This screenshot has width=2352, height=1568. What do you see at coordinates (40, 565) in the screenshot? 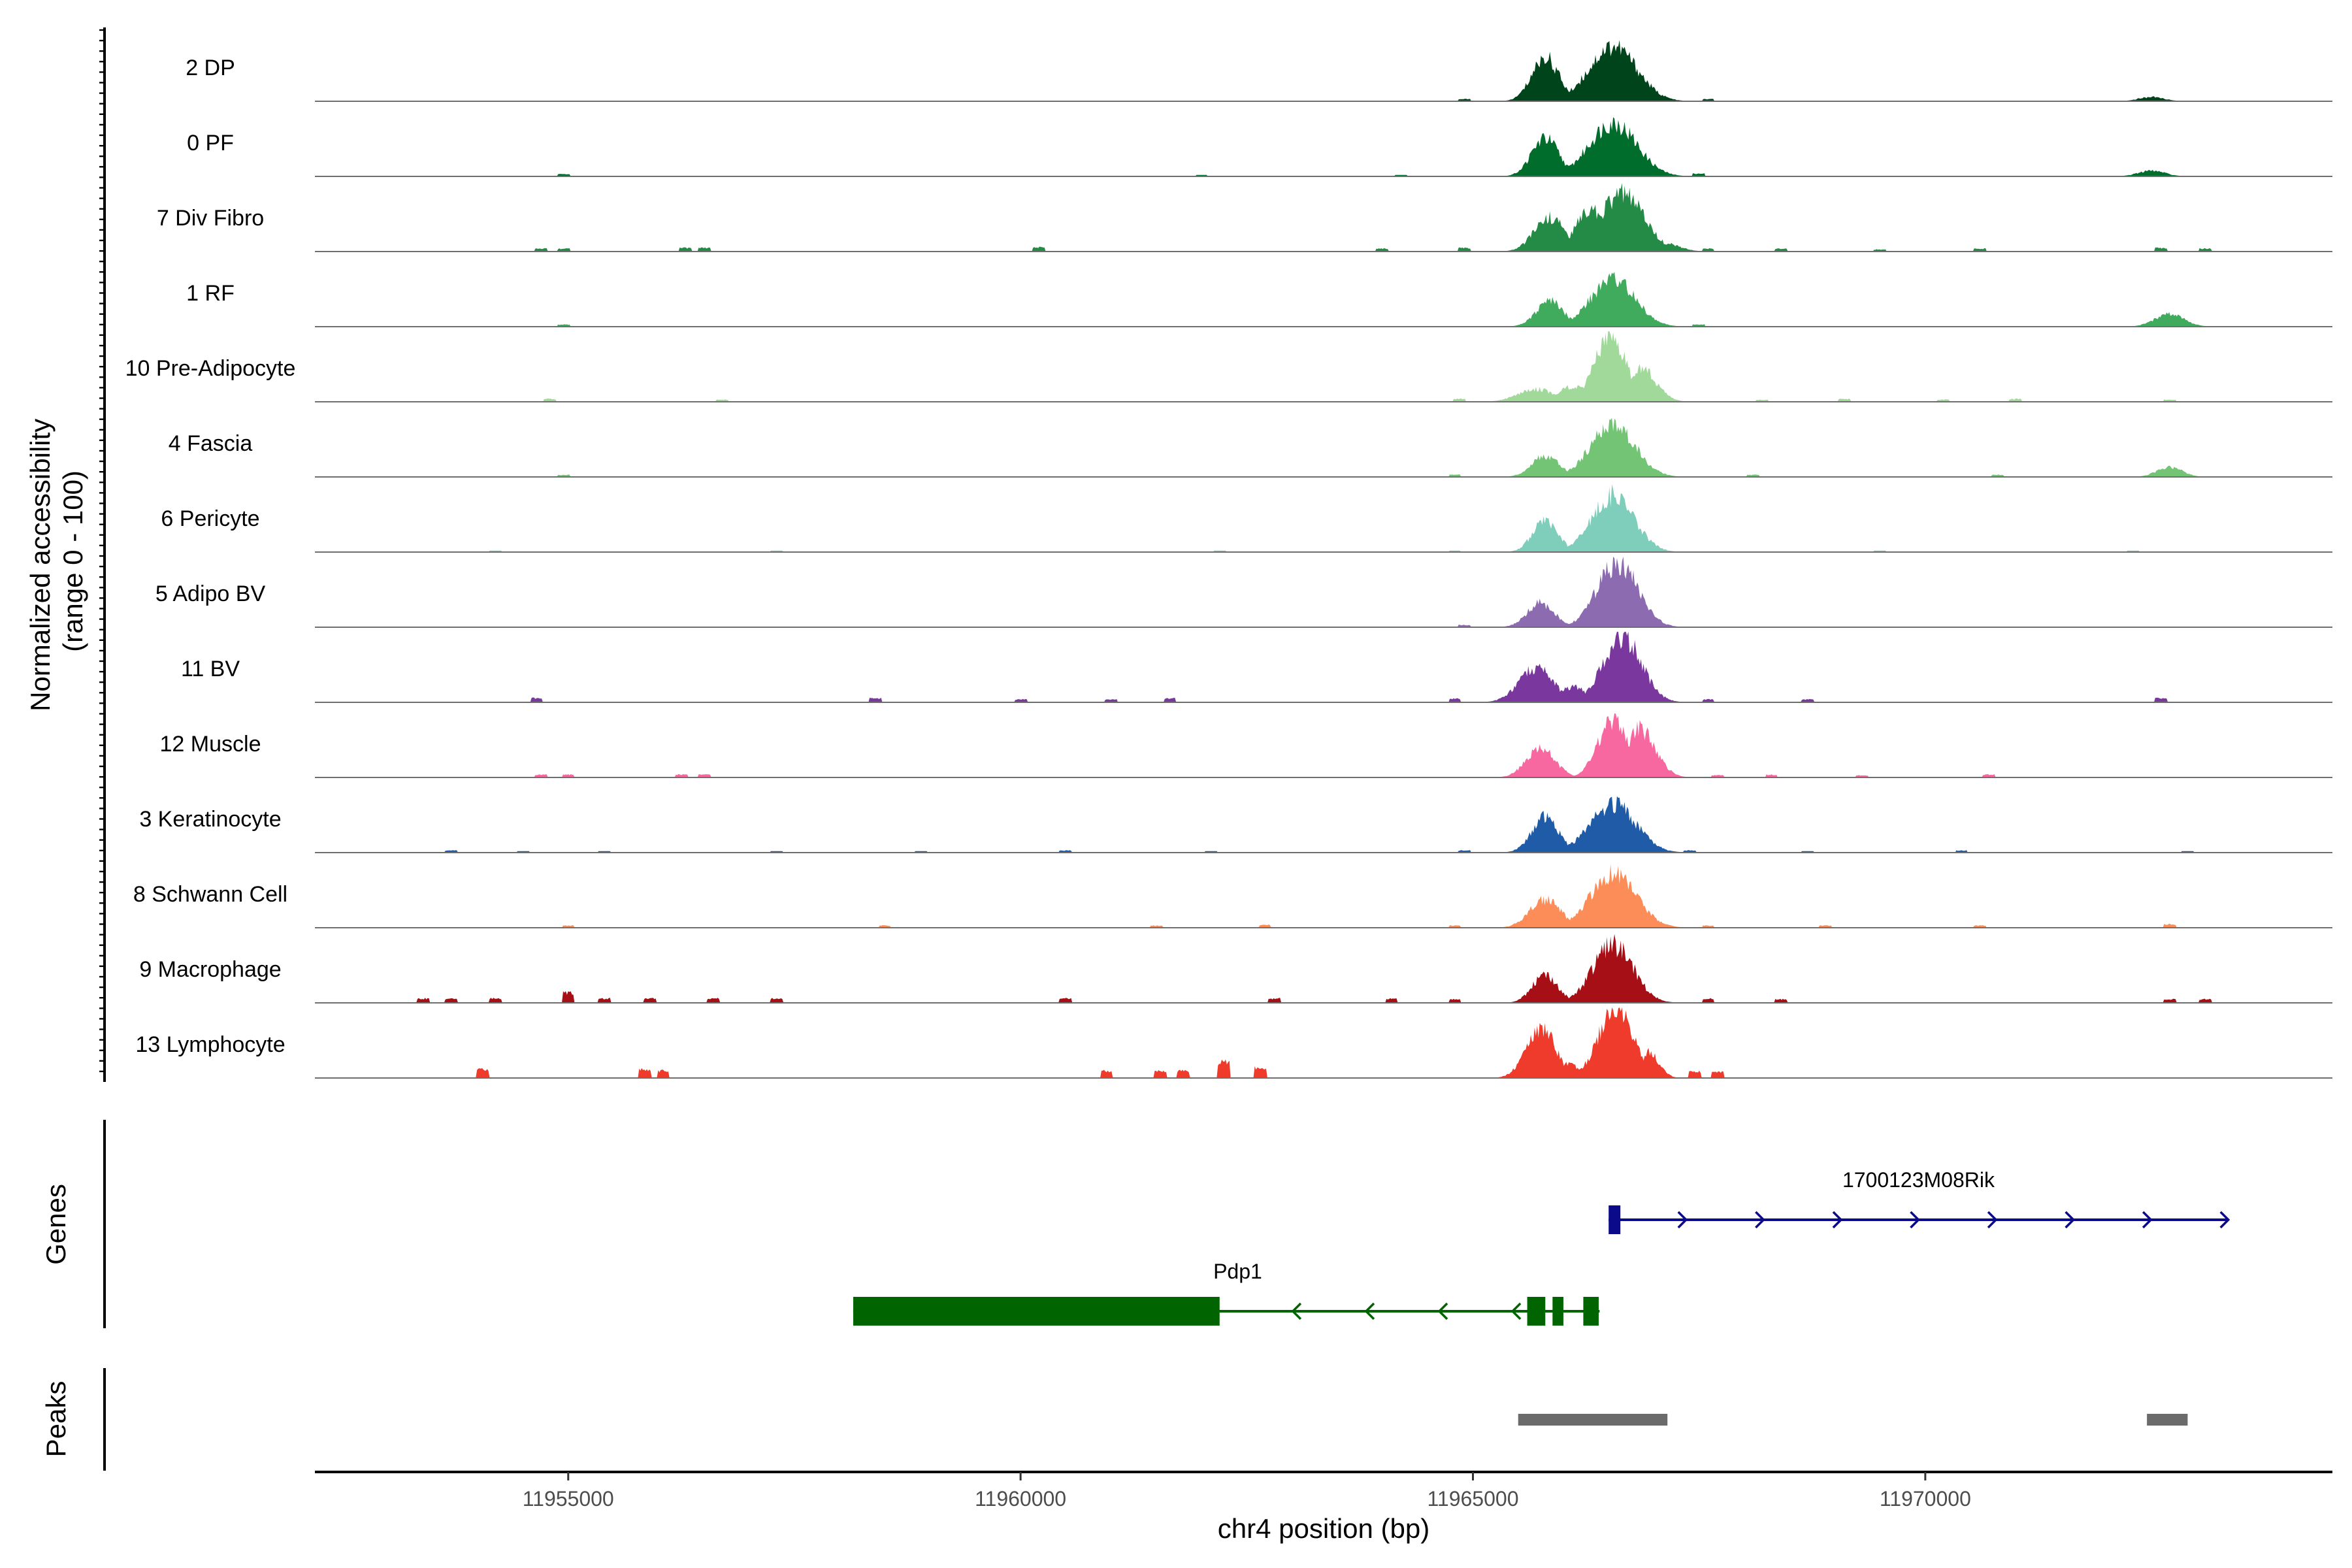
I see `y-axis-label-line-1: Normalized accessibility` at bounding box center [40, 565].